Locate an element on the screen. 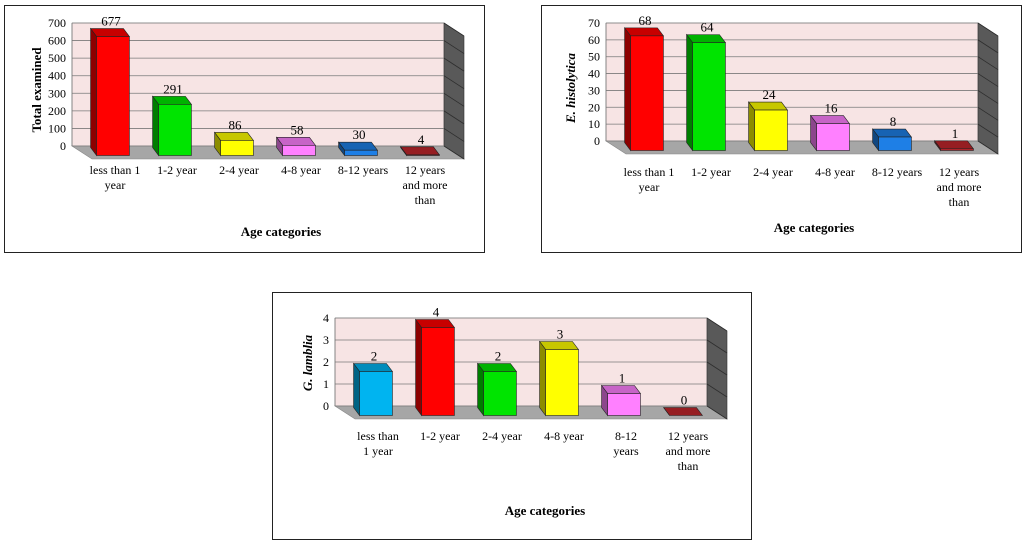 The image size is (1027, 545). y-tick-label: 60 is located at coordinates (594, 40).